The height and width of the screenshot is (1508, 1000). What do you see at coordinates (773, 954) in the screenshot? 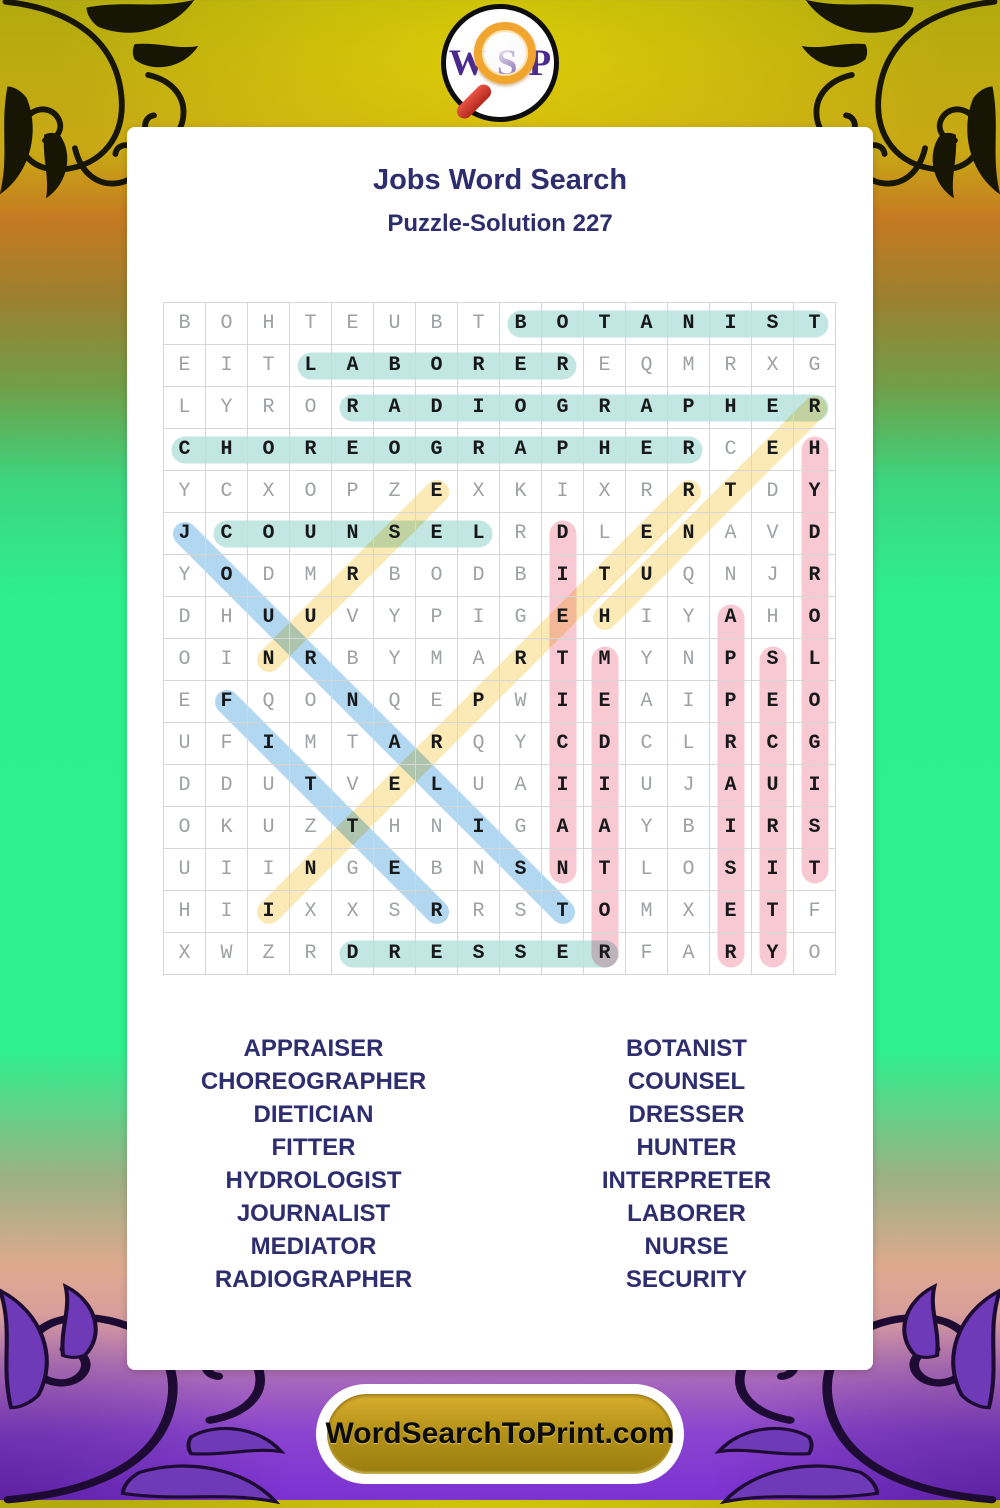
I see `grid-cell: Y` at bounding box center [773, 954].